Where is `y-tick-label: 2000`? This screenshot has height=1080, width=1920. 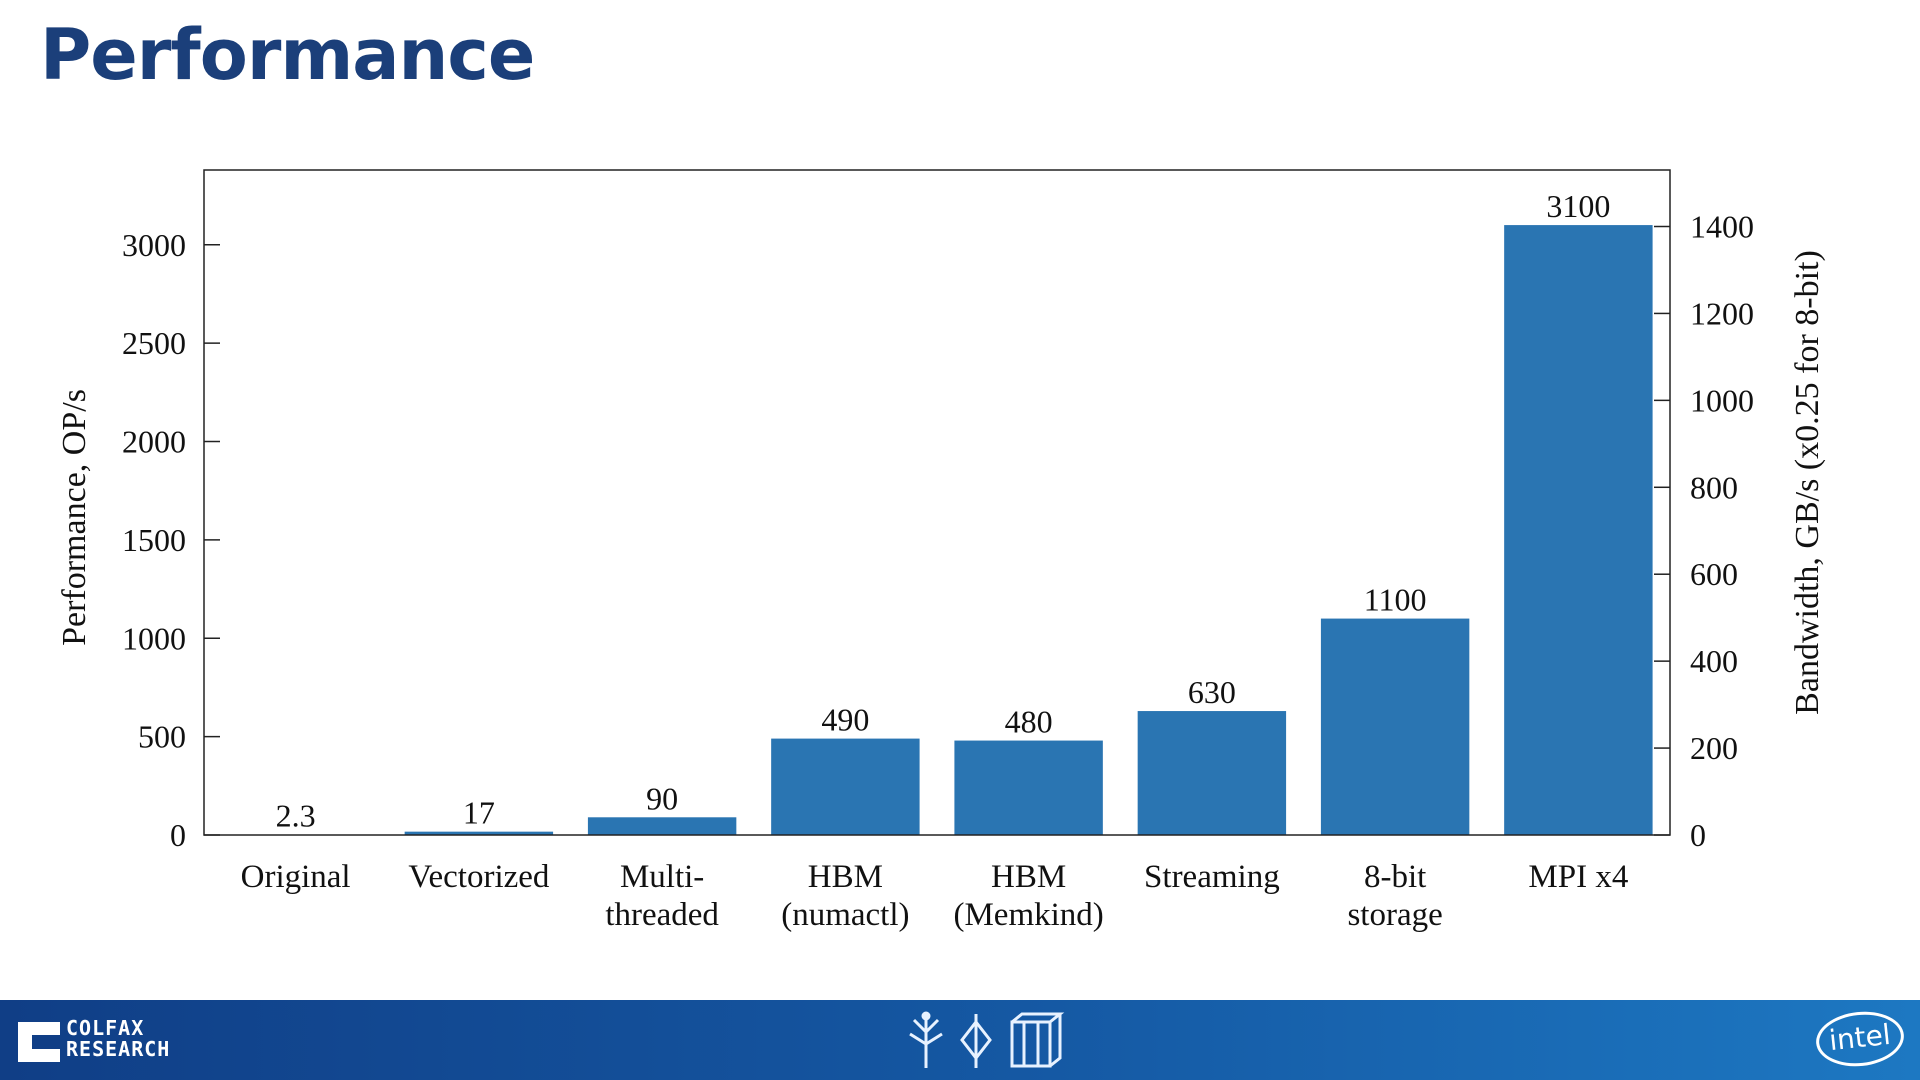
y-tick-label: 2000 is located at coordinates (154, 442).